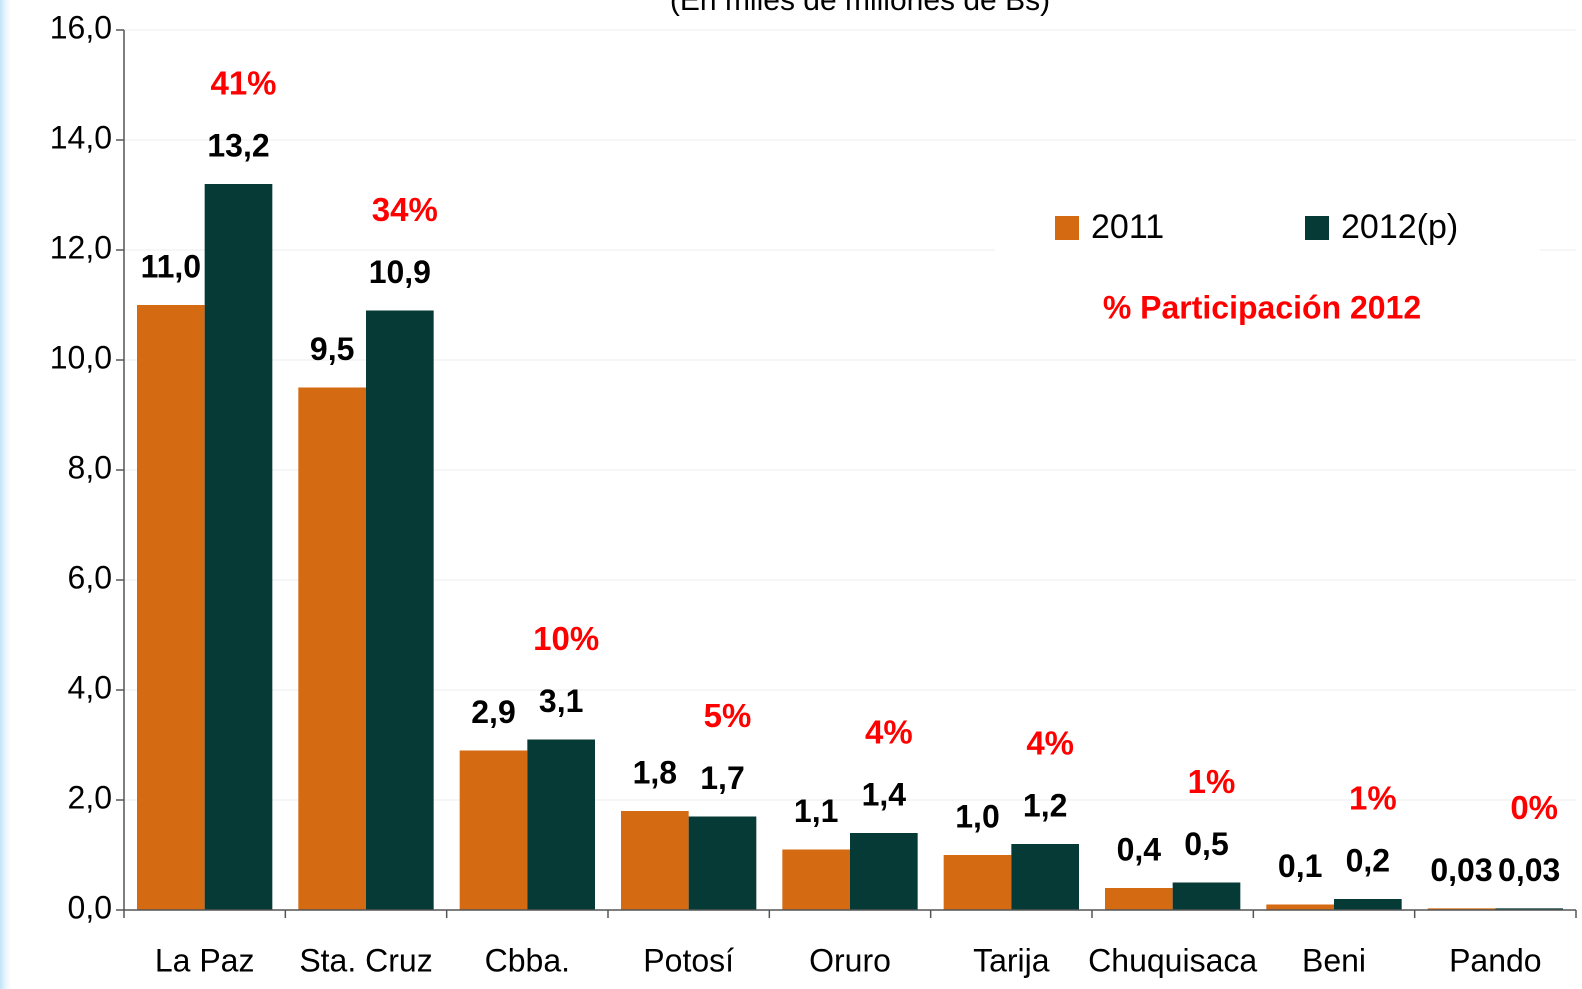 Image resolution: width=1582 pixels, height=989 pixels. What do you see at coordinates (1172, 960) in the screenshot?
I see `x-tick-label: Chuquisaca` at bounding box center [1172, 960].